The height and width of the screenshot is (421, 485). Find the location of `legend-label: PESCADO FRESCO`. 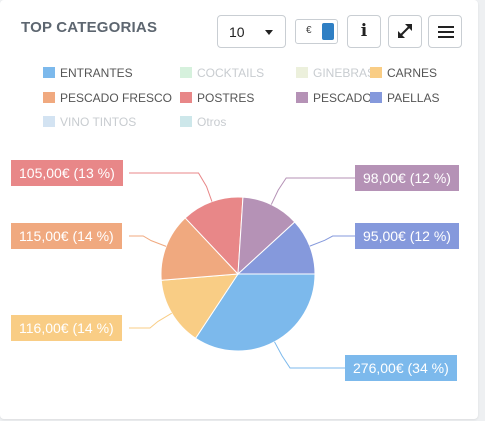

legend-label: PESCADO FRESCO is located at coordinates (116, 98).